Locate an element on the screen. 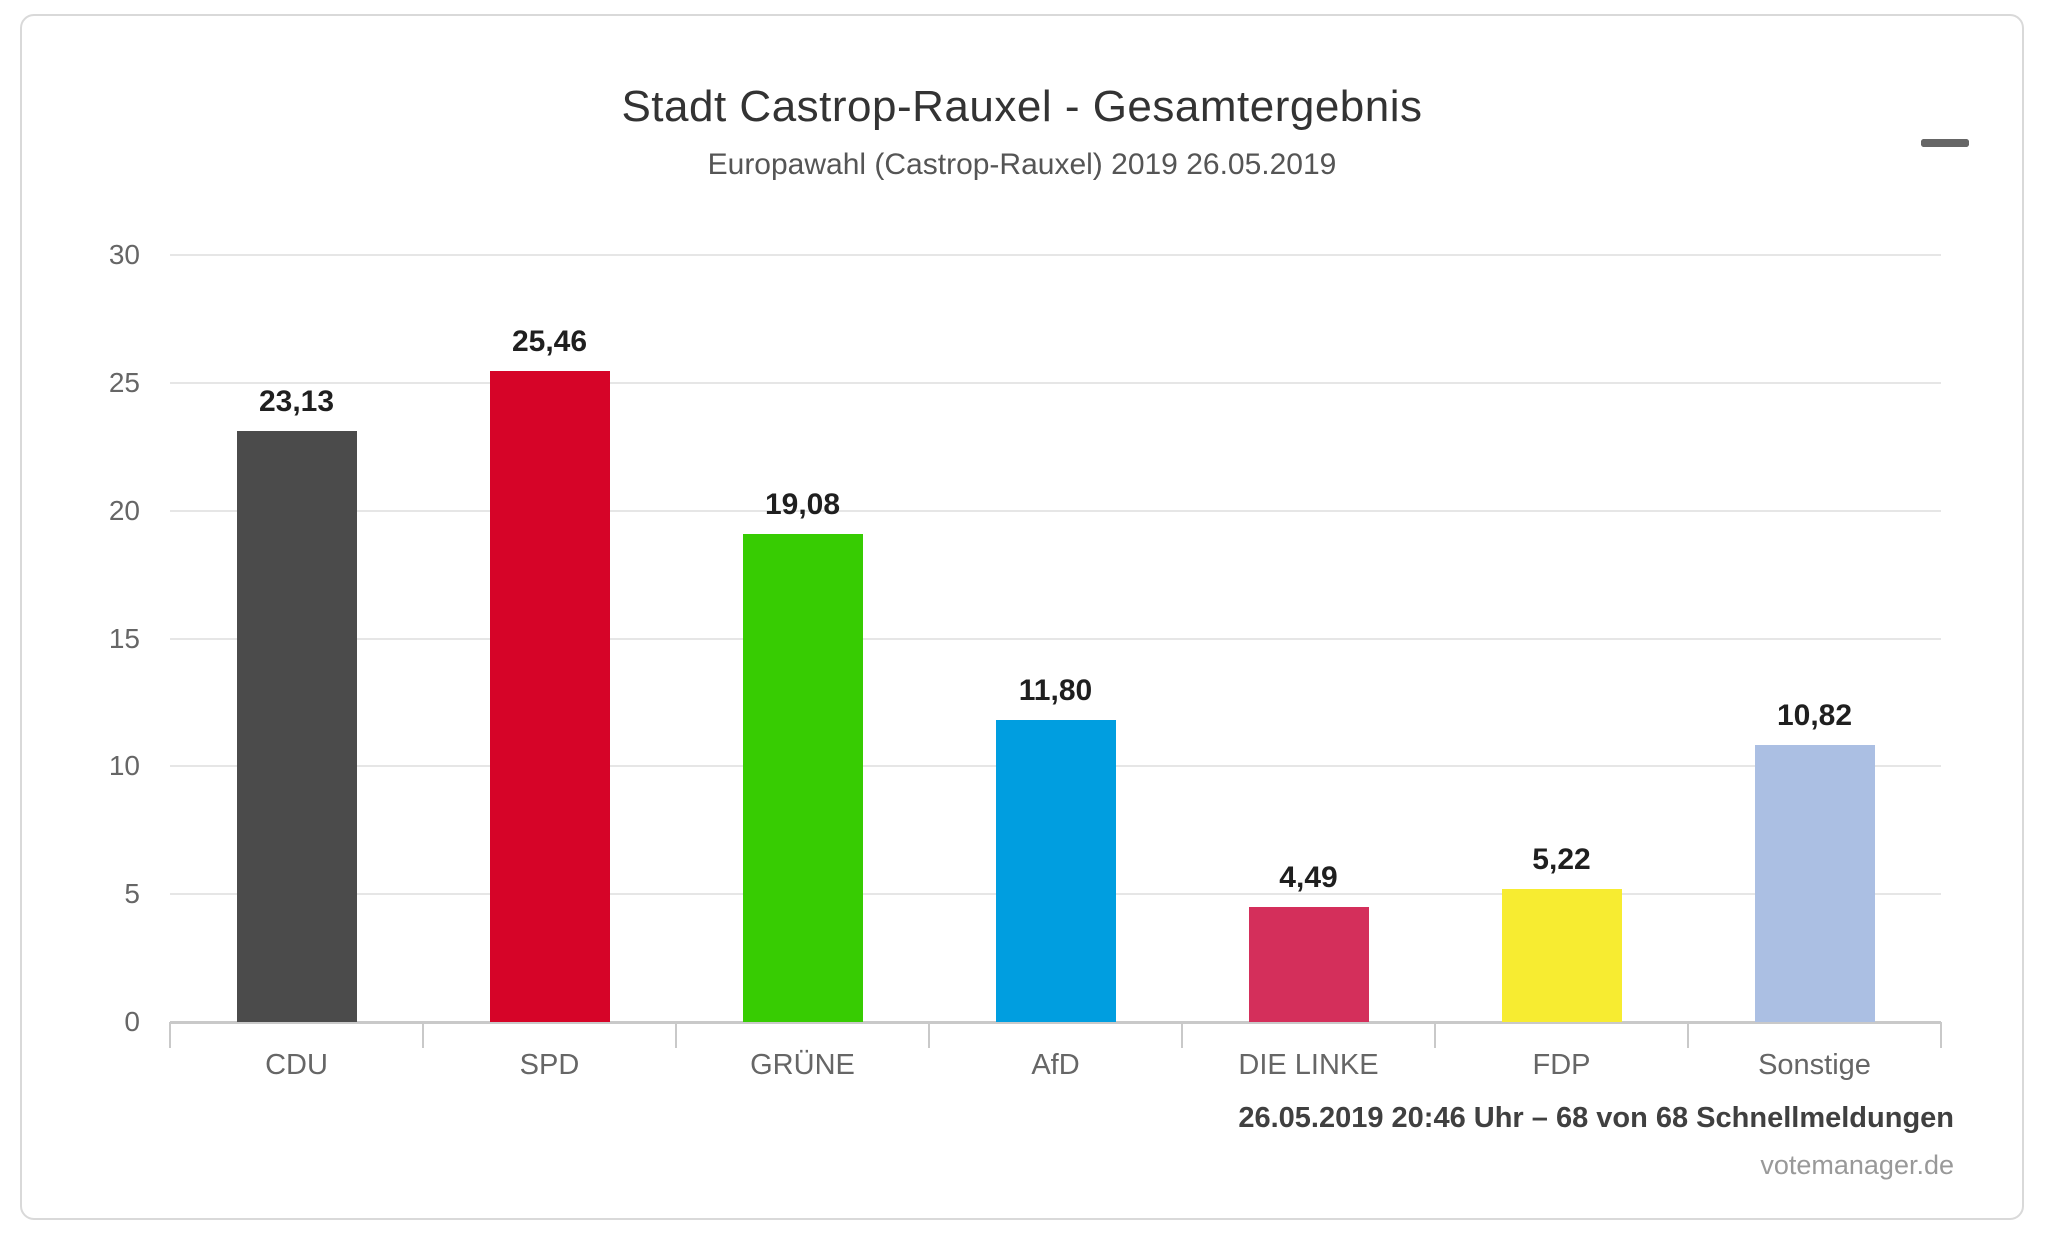 Image resolution: width=2048 pixels, height=1254 pixels. bar-die-linke is located at coordinates (1308, 964).